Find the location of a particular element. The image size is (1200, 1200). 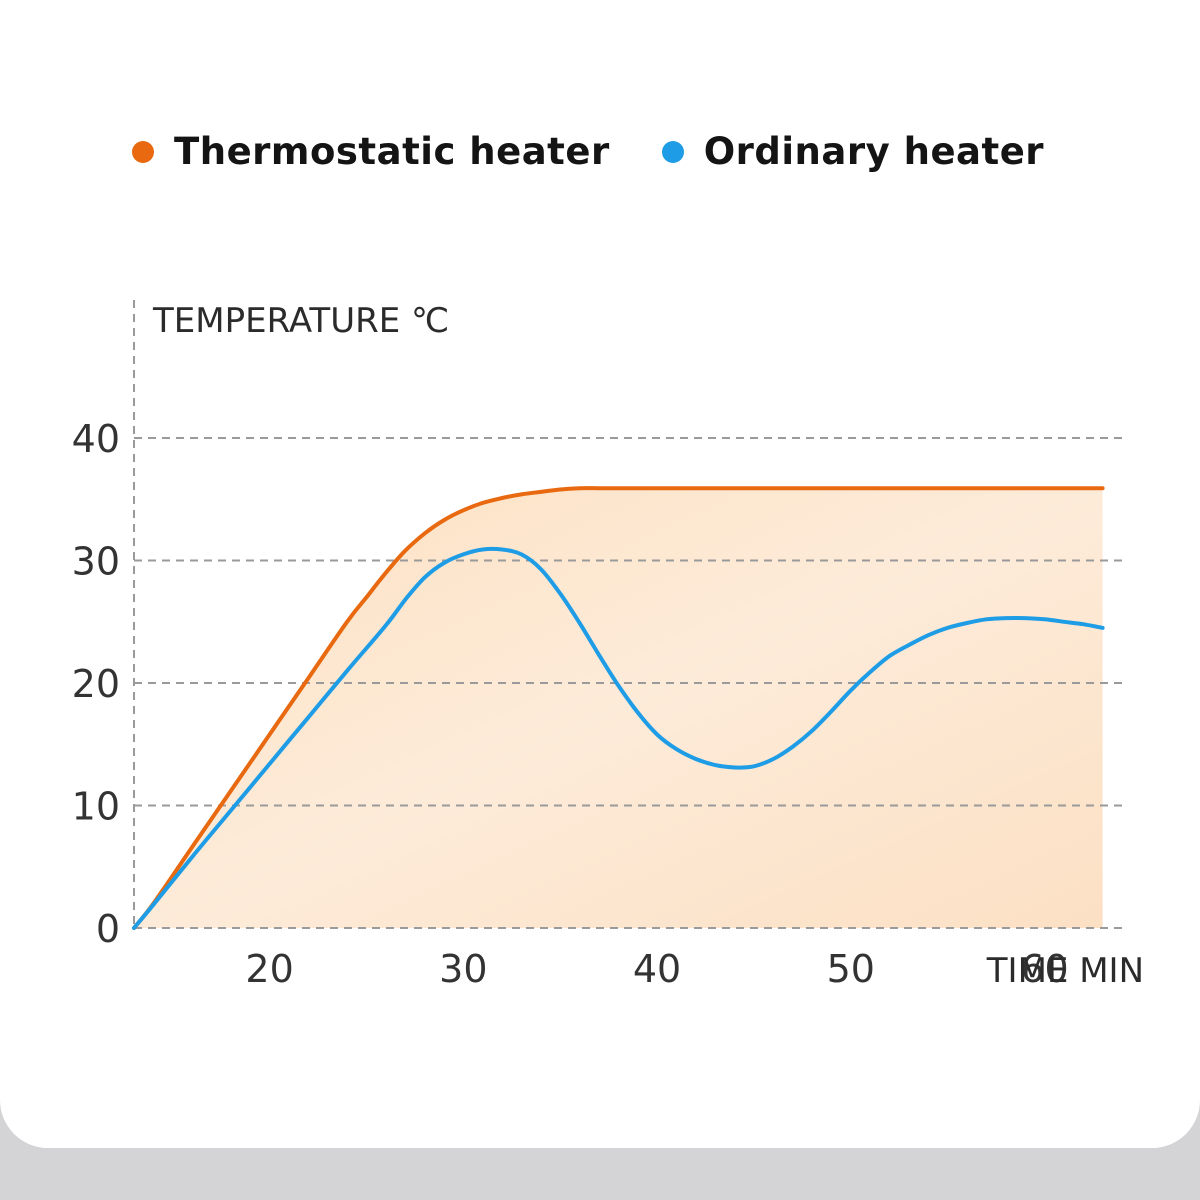

legend-item-ordinary: Ordinary heater is located at coordinates (853, 151).